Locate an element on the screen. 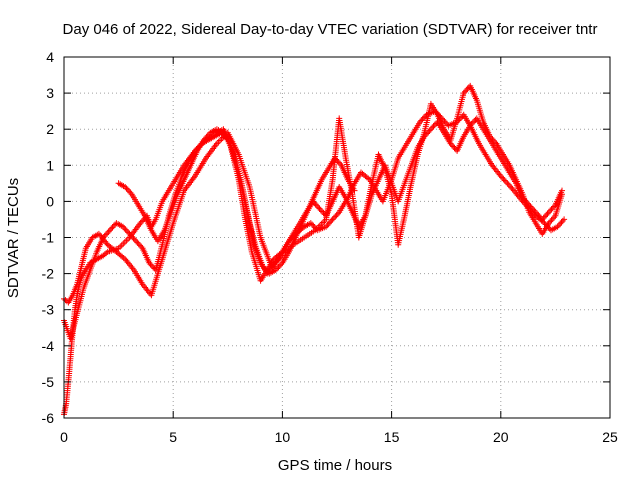 Image resolution: width=640 pixels, height=485 pixels. y-tick-label: -3 is located at coordinates (48, 310).